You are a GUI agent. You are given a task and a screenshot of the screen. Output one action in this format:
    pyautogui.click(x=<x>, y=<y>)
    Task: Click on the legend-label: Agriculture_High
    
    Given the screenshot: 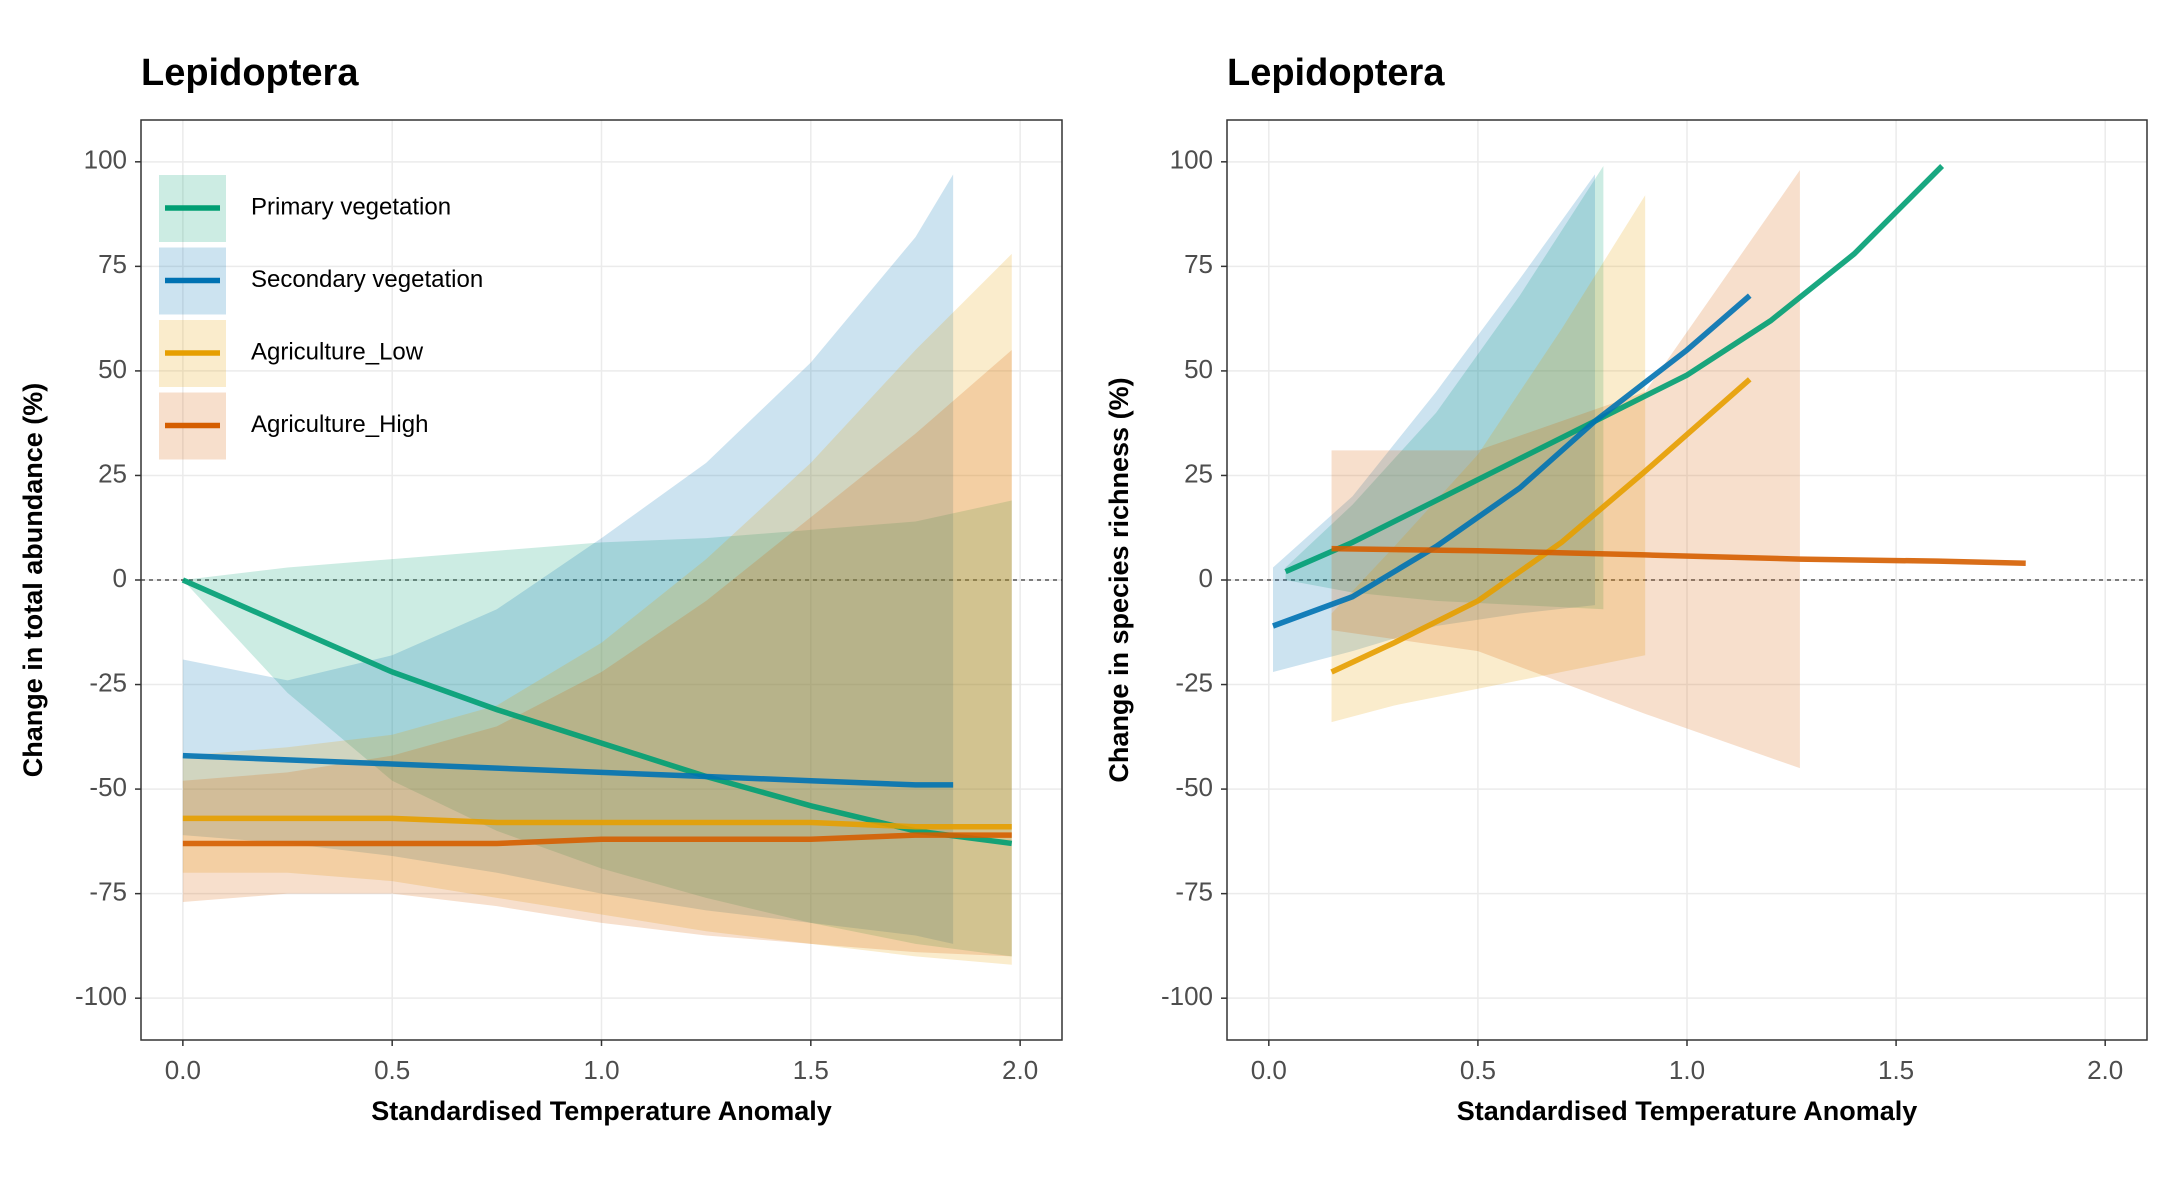 What is the action you would take?
    pyautogui.click(x=339, y=424)
    